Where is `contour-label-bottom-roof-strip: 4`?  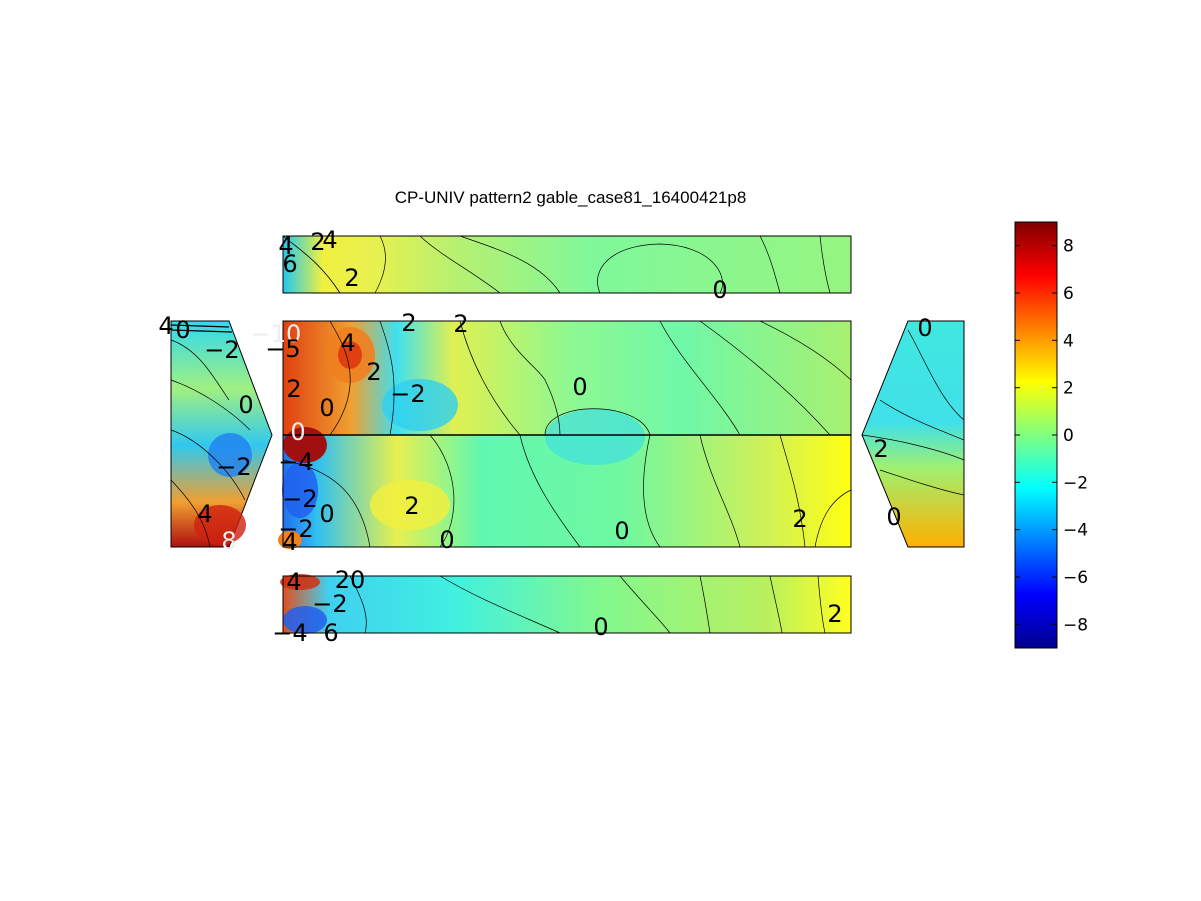 contour-label-bottom-roof-strip: 4 is located at coordinates (293, 582).